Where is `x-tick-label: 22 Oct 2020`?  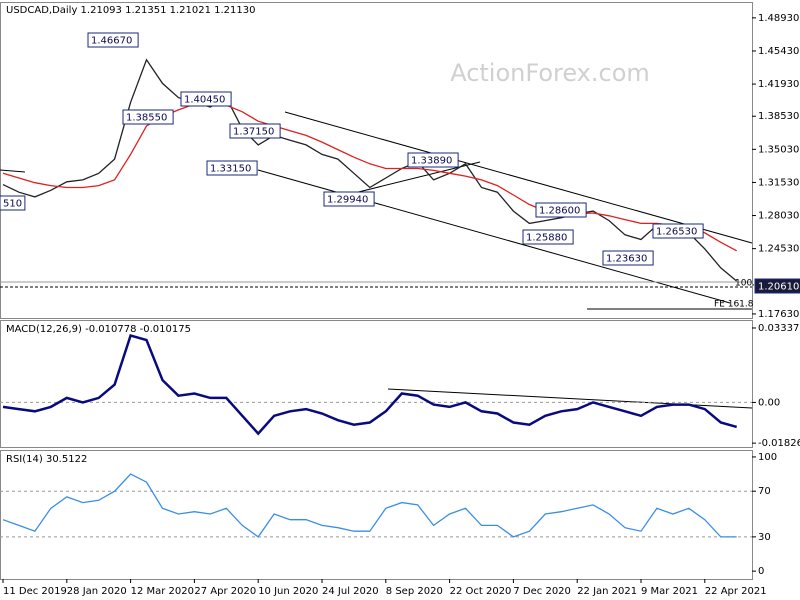
x-tick-label: 22 Oct 2020 is located at coordinates (481, 591).